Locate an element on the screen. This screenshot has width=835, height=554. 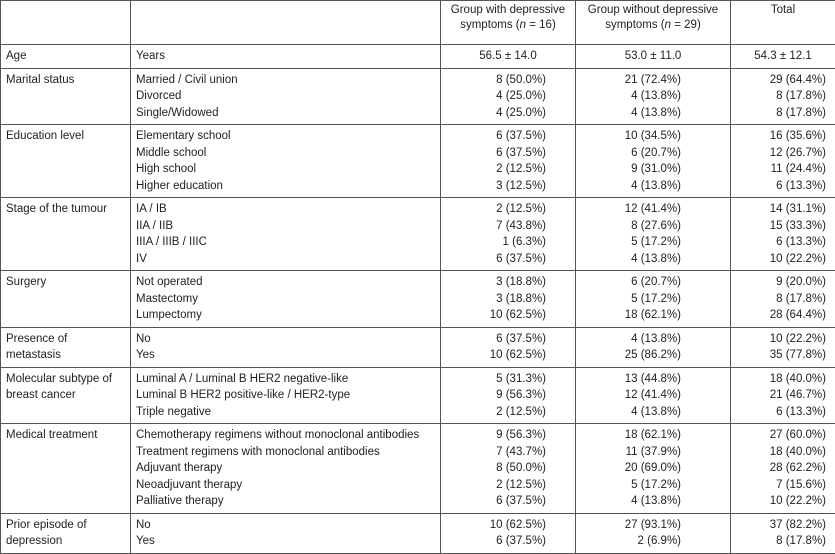
group-label: Age is located at coordinates (66, 57).